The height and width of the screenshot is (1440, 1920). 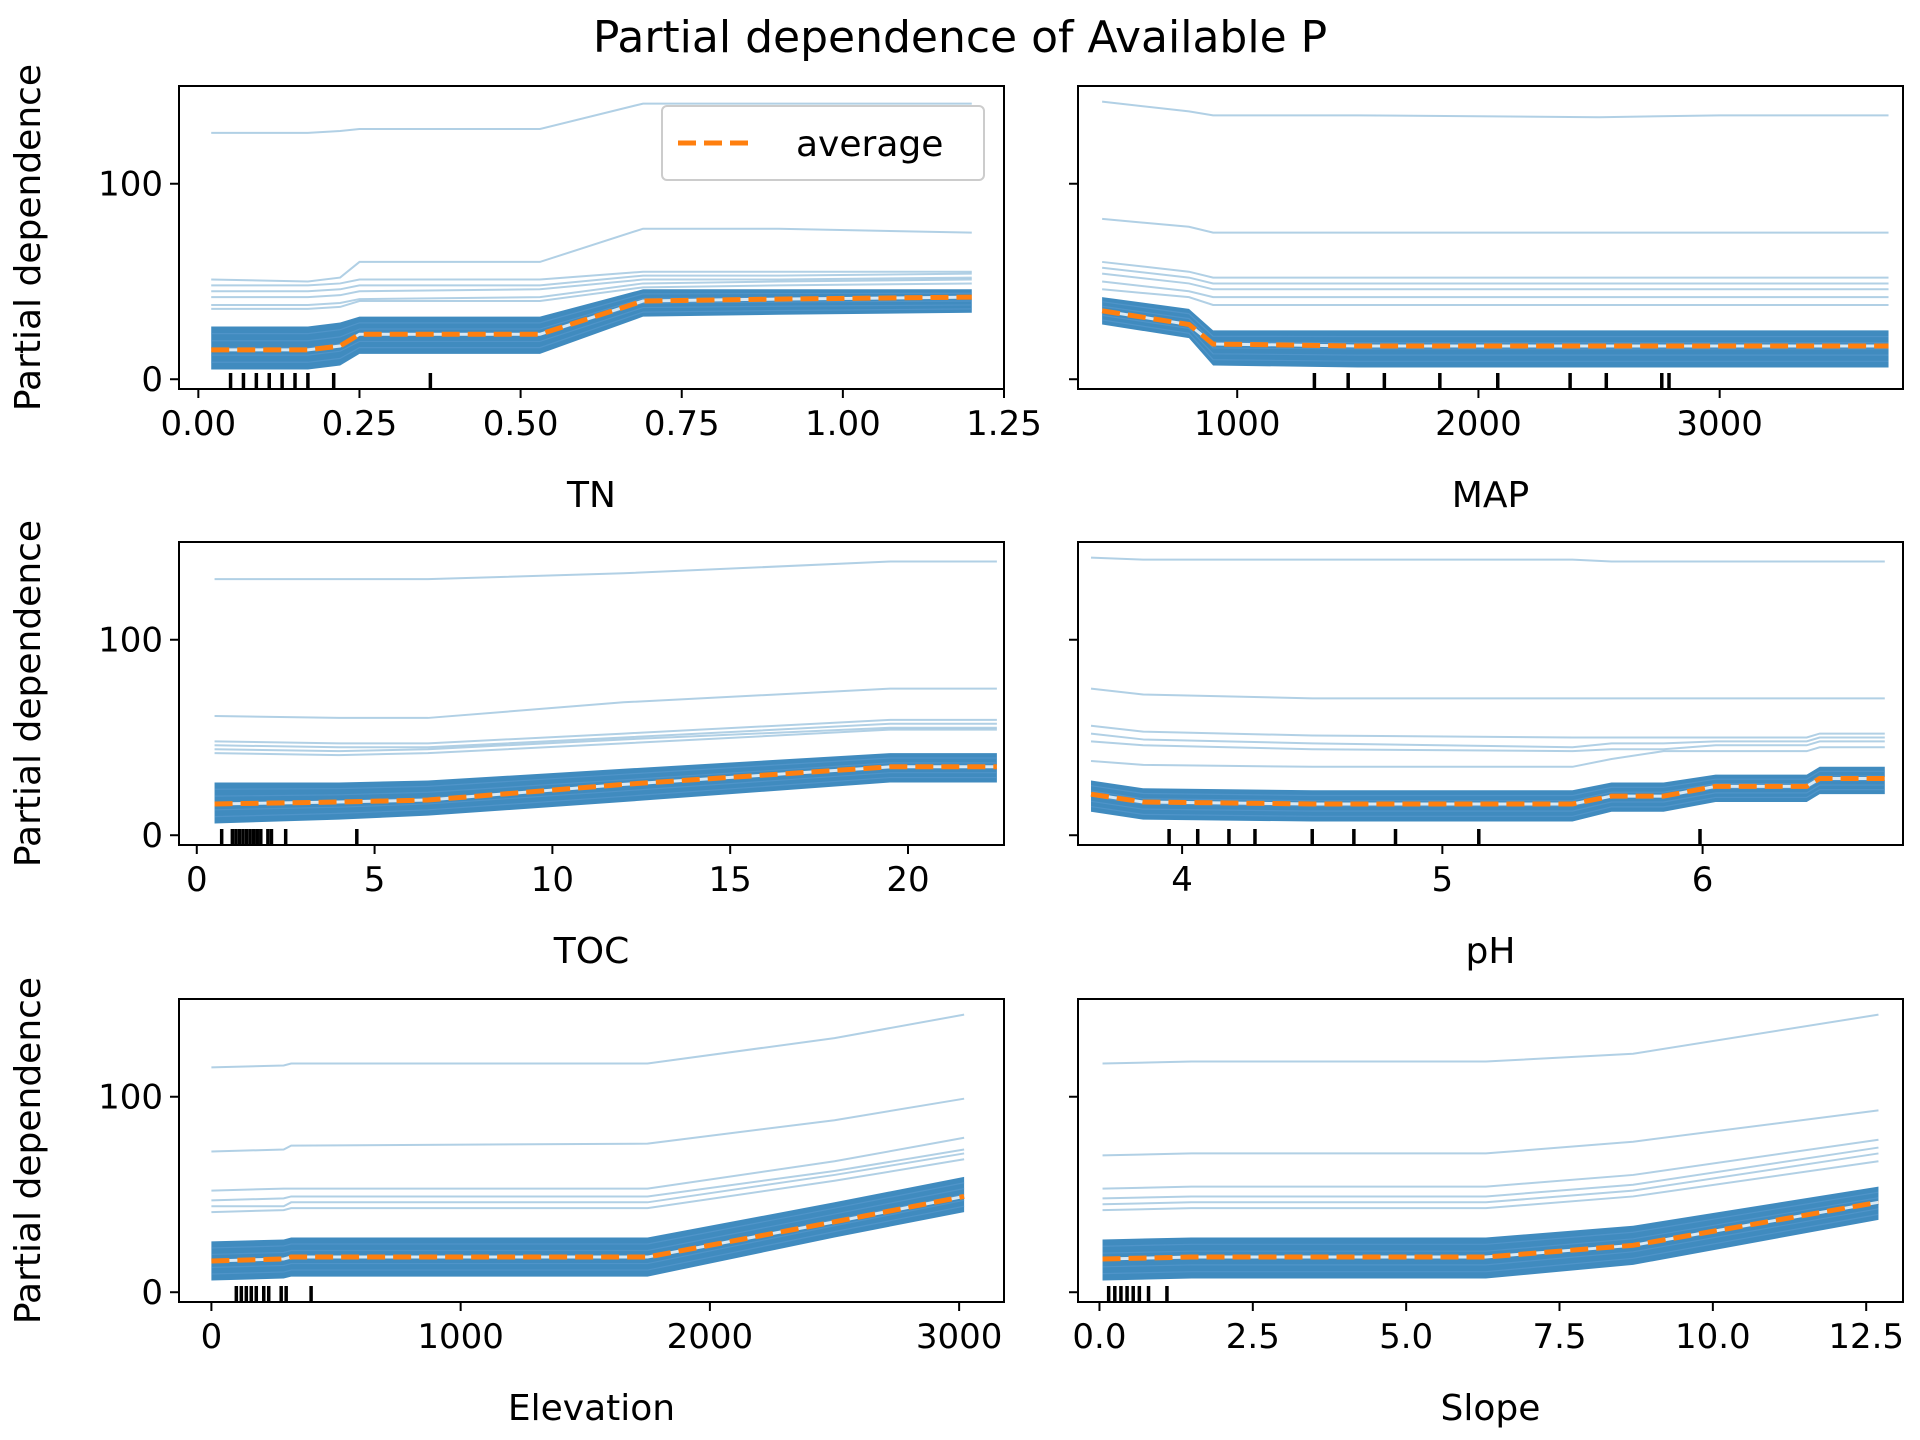 I want to click on x-tick-label: 10.0, so click(x=1713, y=1337).